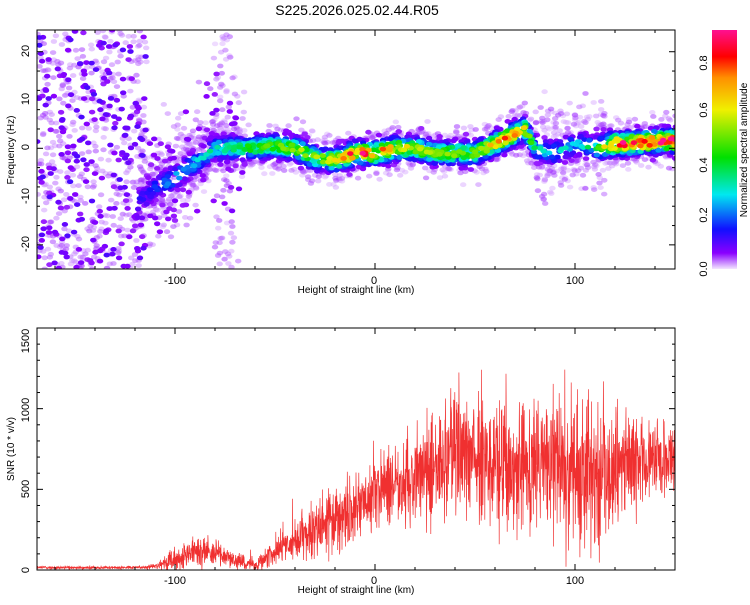  I want to click on colorbar-tick-label: 0.0, so click(704, 268).